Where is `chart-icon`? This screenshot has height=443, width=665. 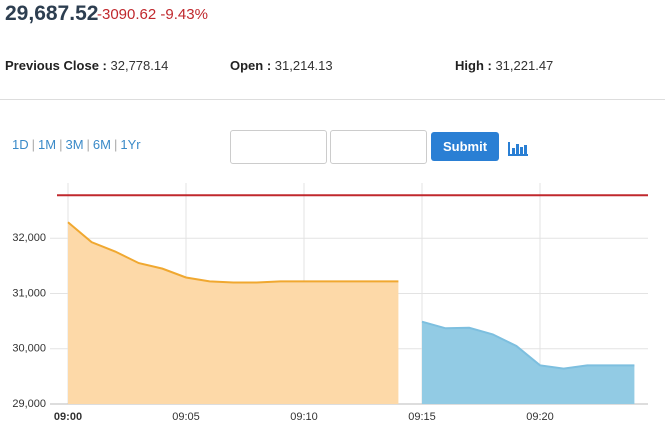 chart-icon is located at coordinates (518, 148).